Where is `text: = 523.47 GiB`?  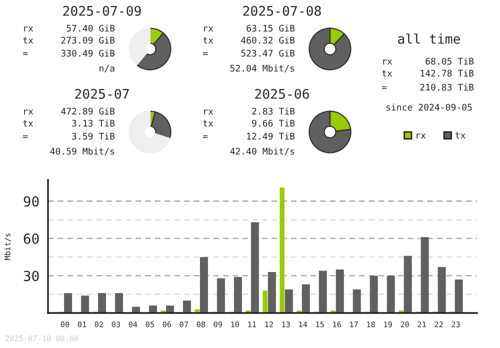 text: = 523.47 GiB is located at coordinates (248, 53).